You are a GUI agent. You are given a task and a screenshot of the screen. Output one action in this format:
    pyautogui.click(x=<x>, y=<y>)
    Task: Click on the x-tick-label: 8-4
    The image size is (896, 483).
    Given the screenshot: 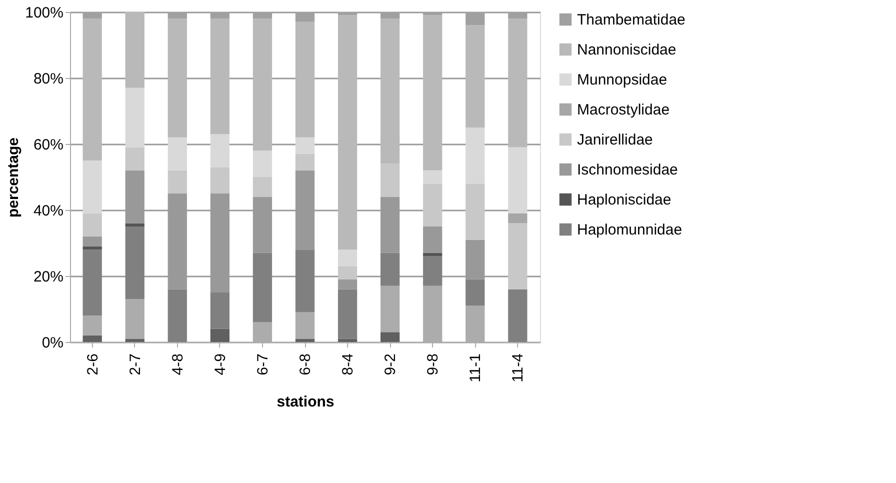 What is the action you would take?
    pyautogui.click(x=348, y=365)
    